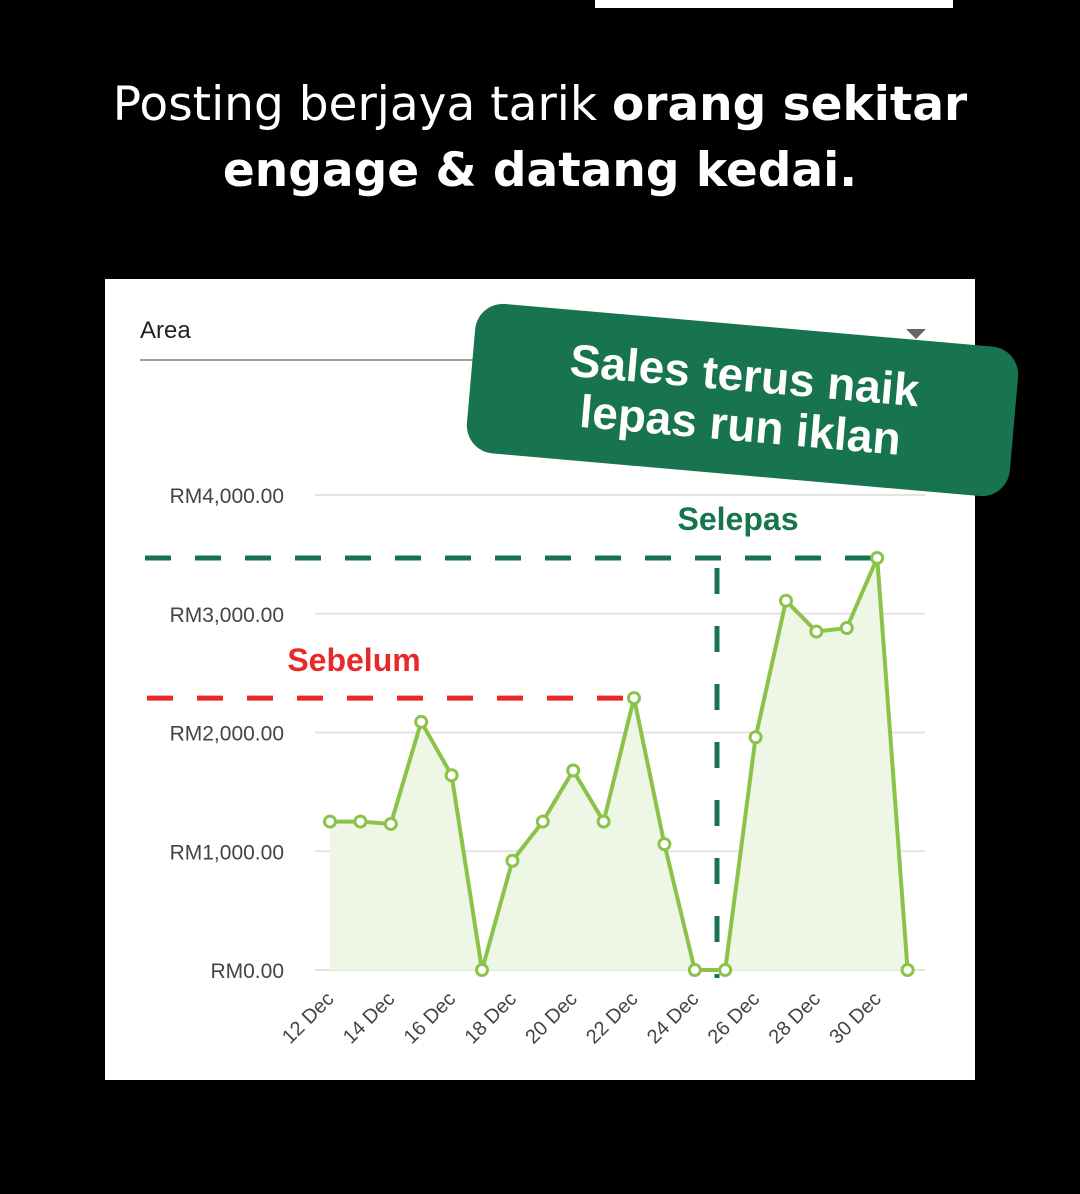 The image size is (1080, 1194). I want to click on headline-bold-2: engage & datang kedai., so click(540, 170).